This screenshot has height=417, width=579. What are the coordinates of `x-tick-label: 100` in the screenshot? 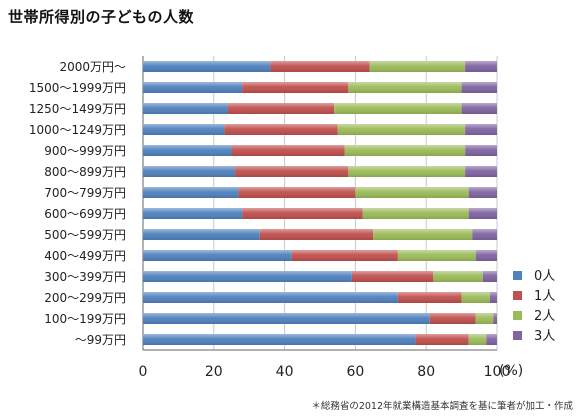 It's located at (497, 372).